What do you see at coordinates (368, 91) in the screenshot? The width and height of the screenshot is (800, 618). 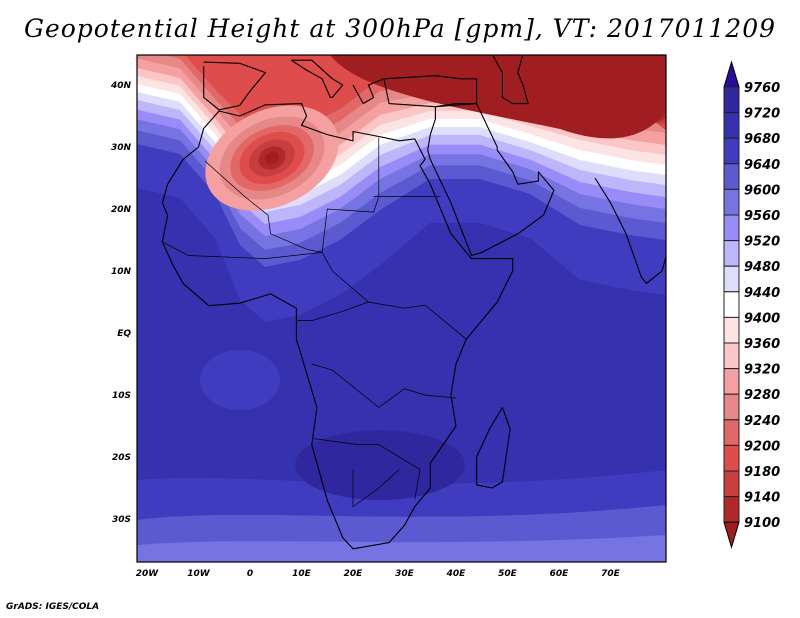 I see `coastline-greece` at bounding box center [368, 91].